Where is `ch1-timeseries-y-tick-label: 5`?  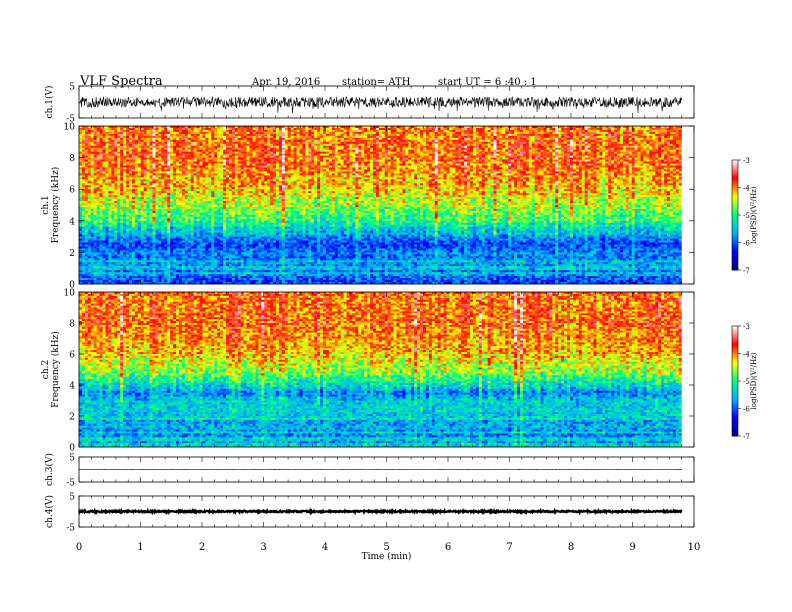
ch1-timeseries-y-tick-label: 5 is located at coordinates (72, 88).